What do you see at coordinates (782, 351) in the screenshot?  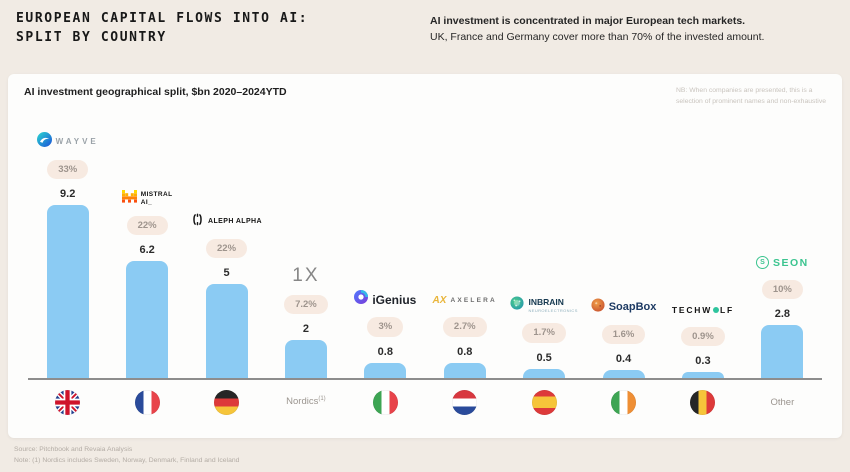 I see `bar-other` at bounding box center [782, 351].